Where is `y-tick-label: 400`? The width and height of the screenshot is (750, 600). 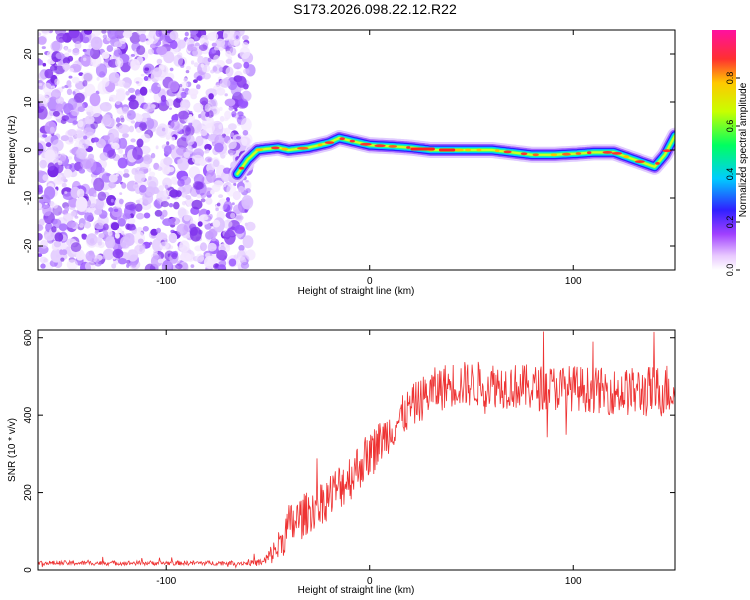 y-tick-label: 400 is located at coordinates (28, 414).